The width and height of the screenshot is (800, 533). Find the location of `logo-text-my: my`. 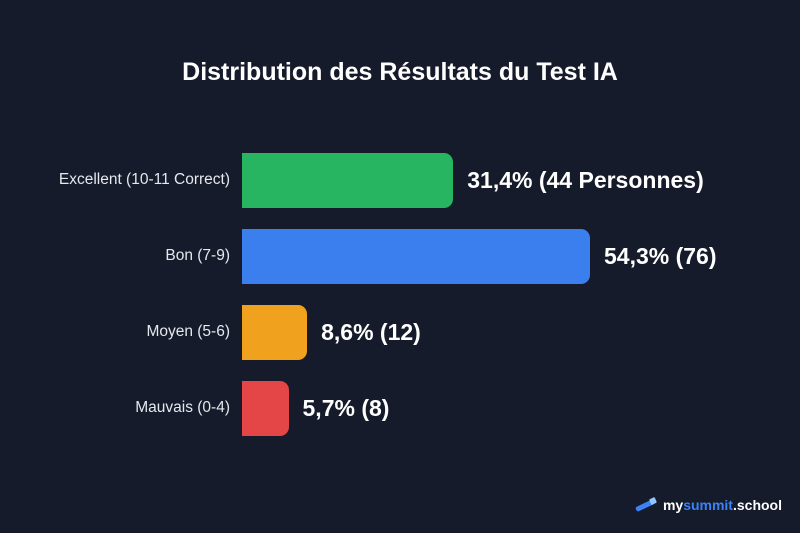

logo-text-my: my is located at coordinates (673, 505).